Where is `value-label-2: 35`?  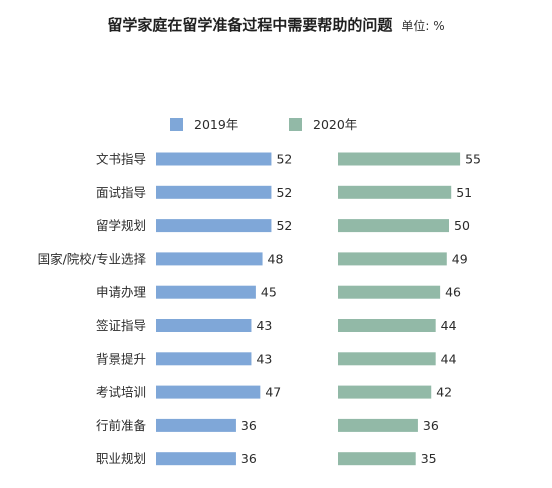 value-label-2: 35 is located at coordinates (429, 458).